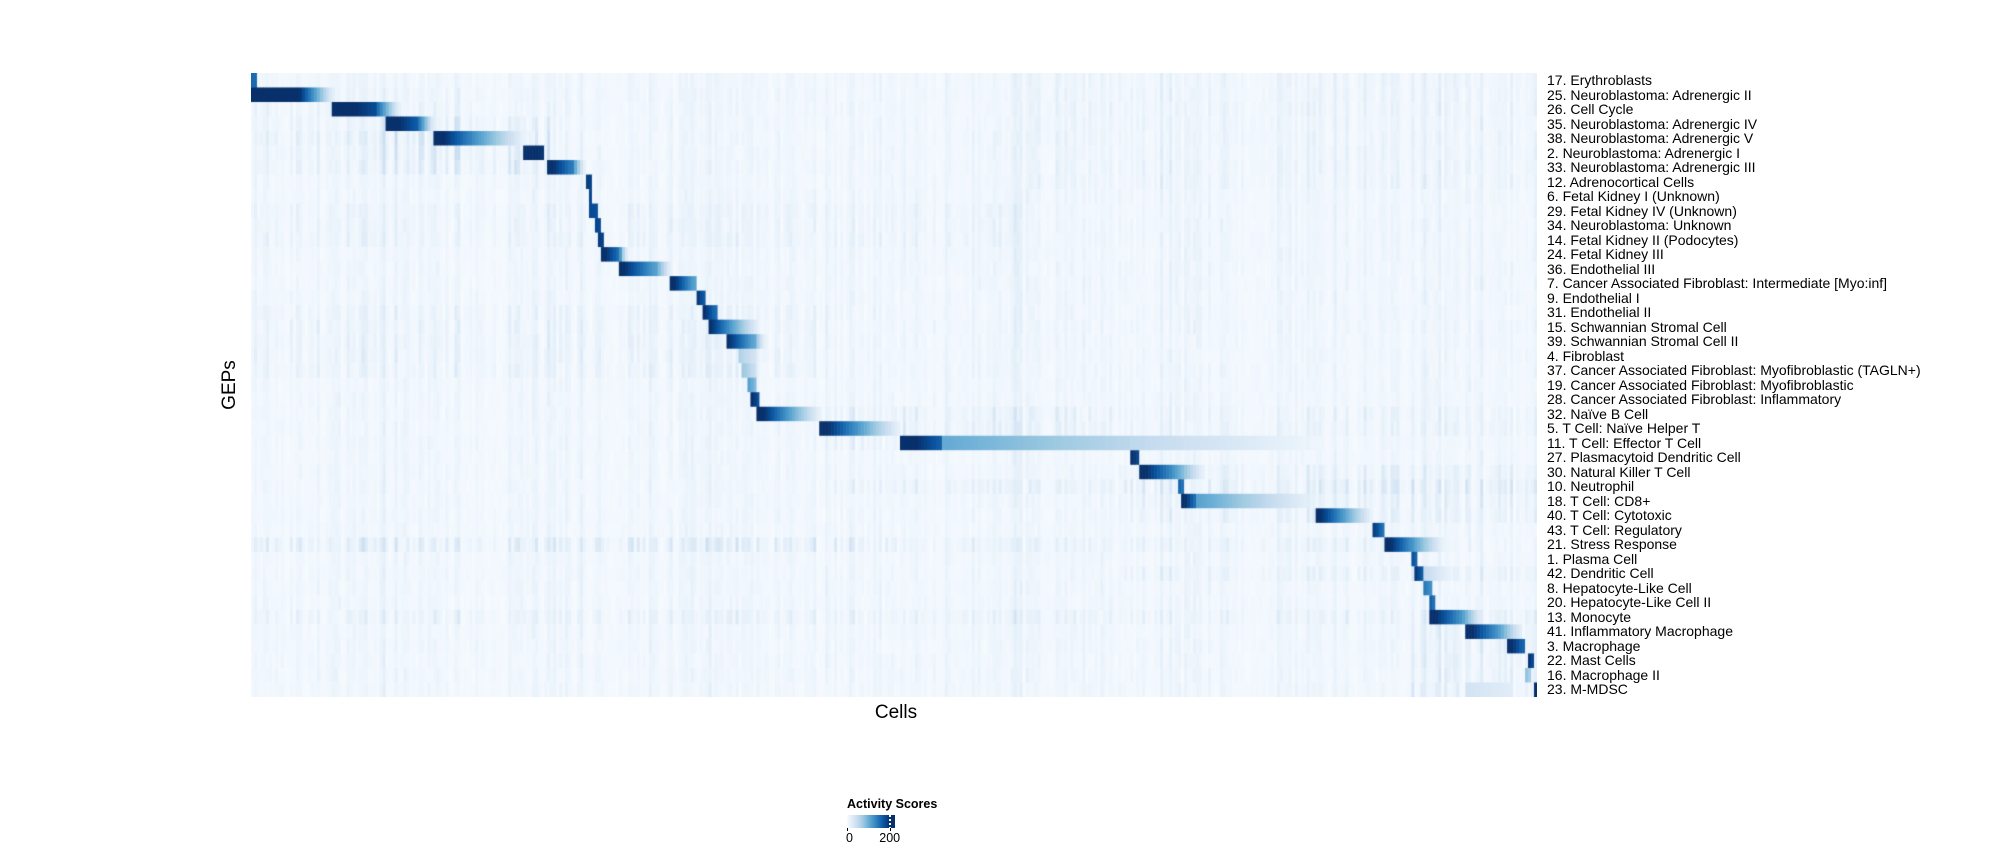  Describe the element at coordinates (896, 712) in the screenshot. I see `x-axis-label: Cells` at that location.